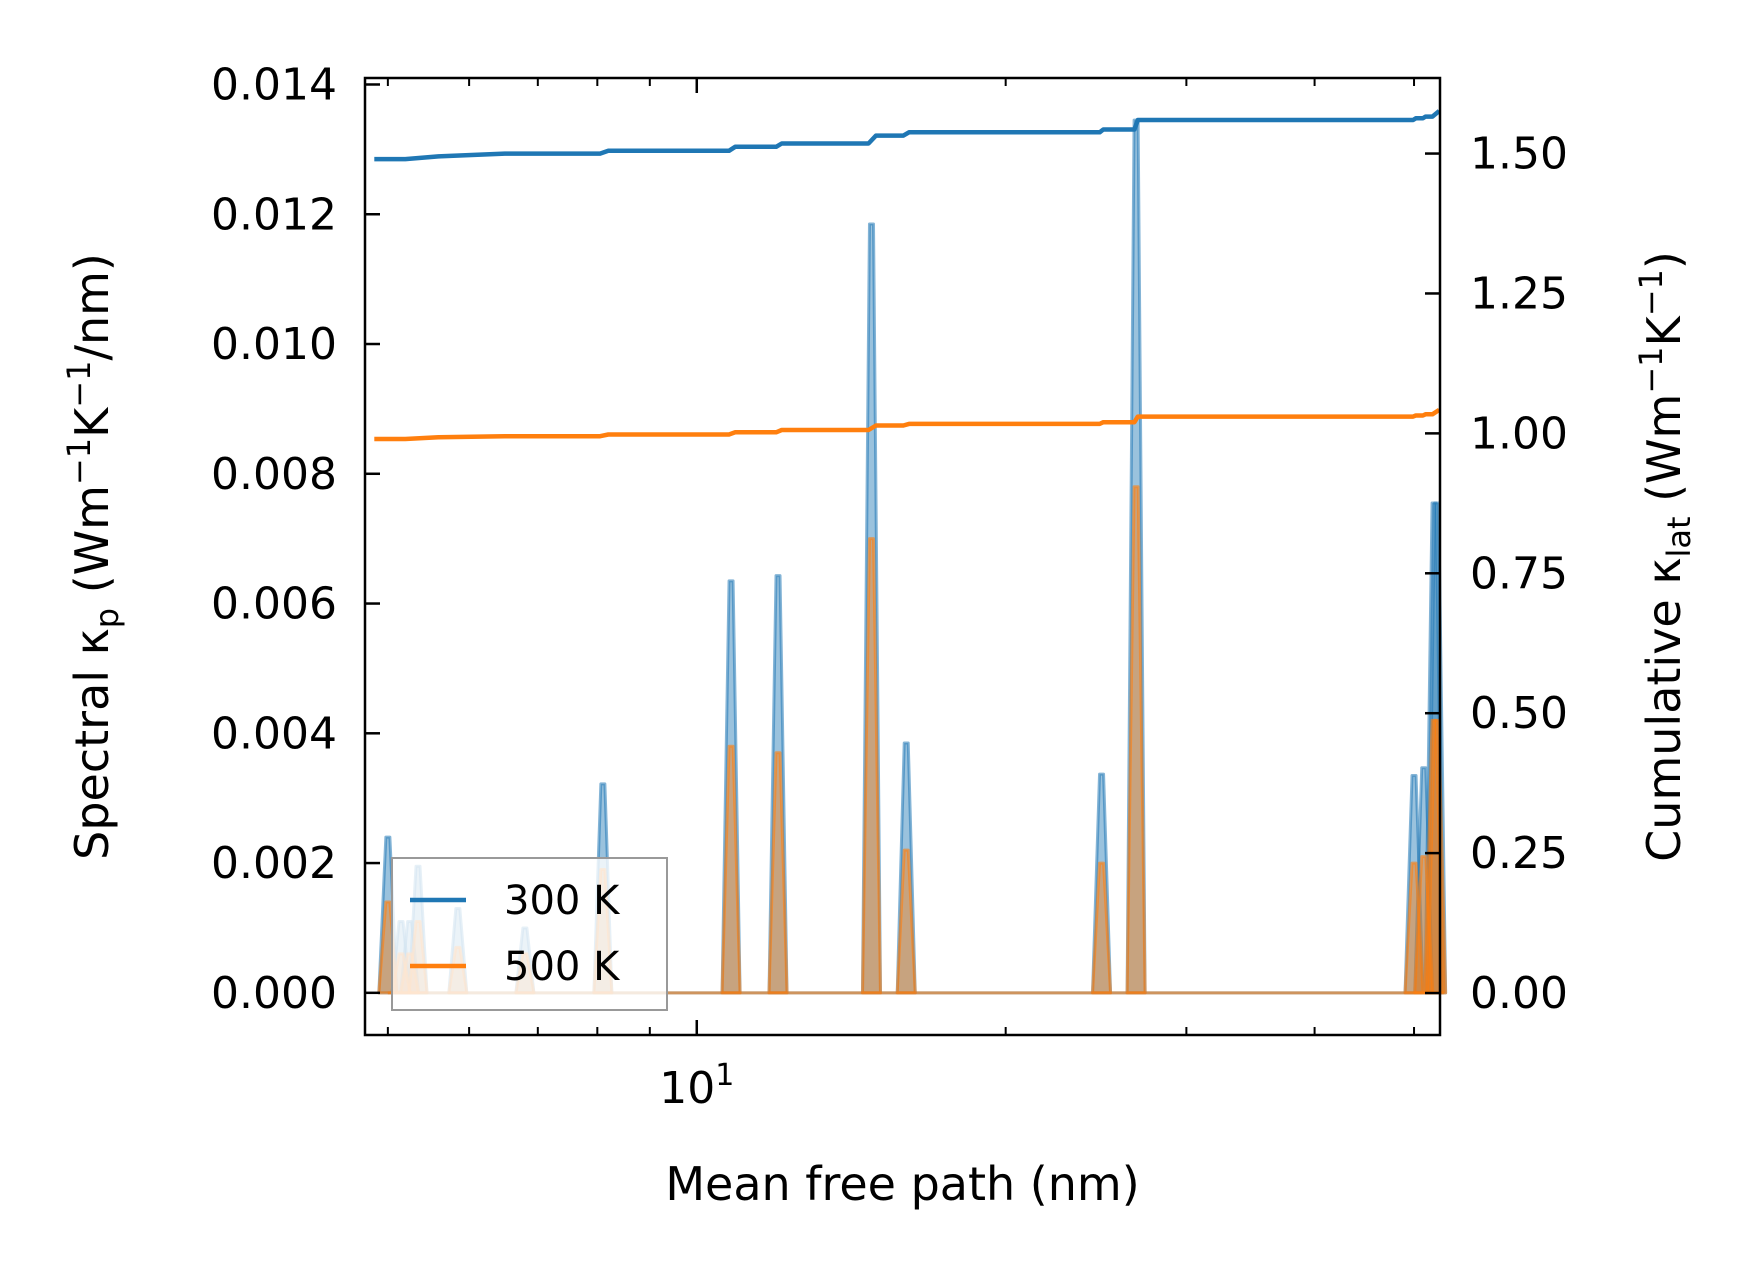 This screenshot has height=1268, width=1753. I want to click on x-axis-title: Mean free path (nm), so click(902, 1184).